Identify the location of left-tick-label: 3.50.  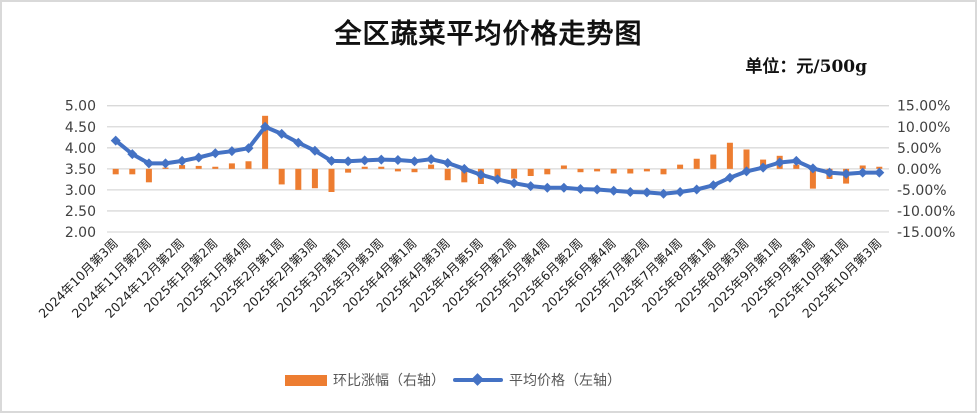
(80, 170).